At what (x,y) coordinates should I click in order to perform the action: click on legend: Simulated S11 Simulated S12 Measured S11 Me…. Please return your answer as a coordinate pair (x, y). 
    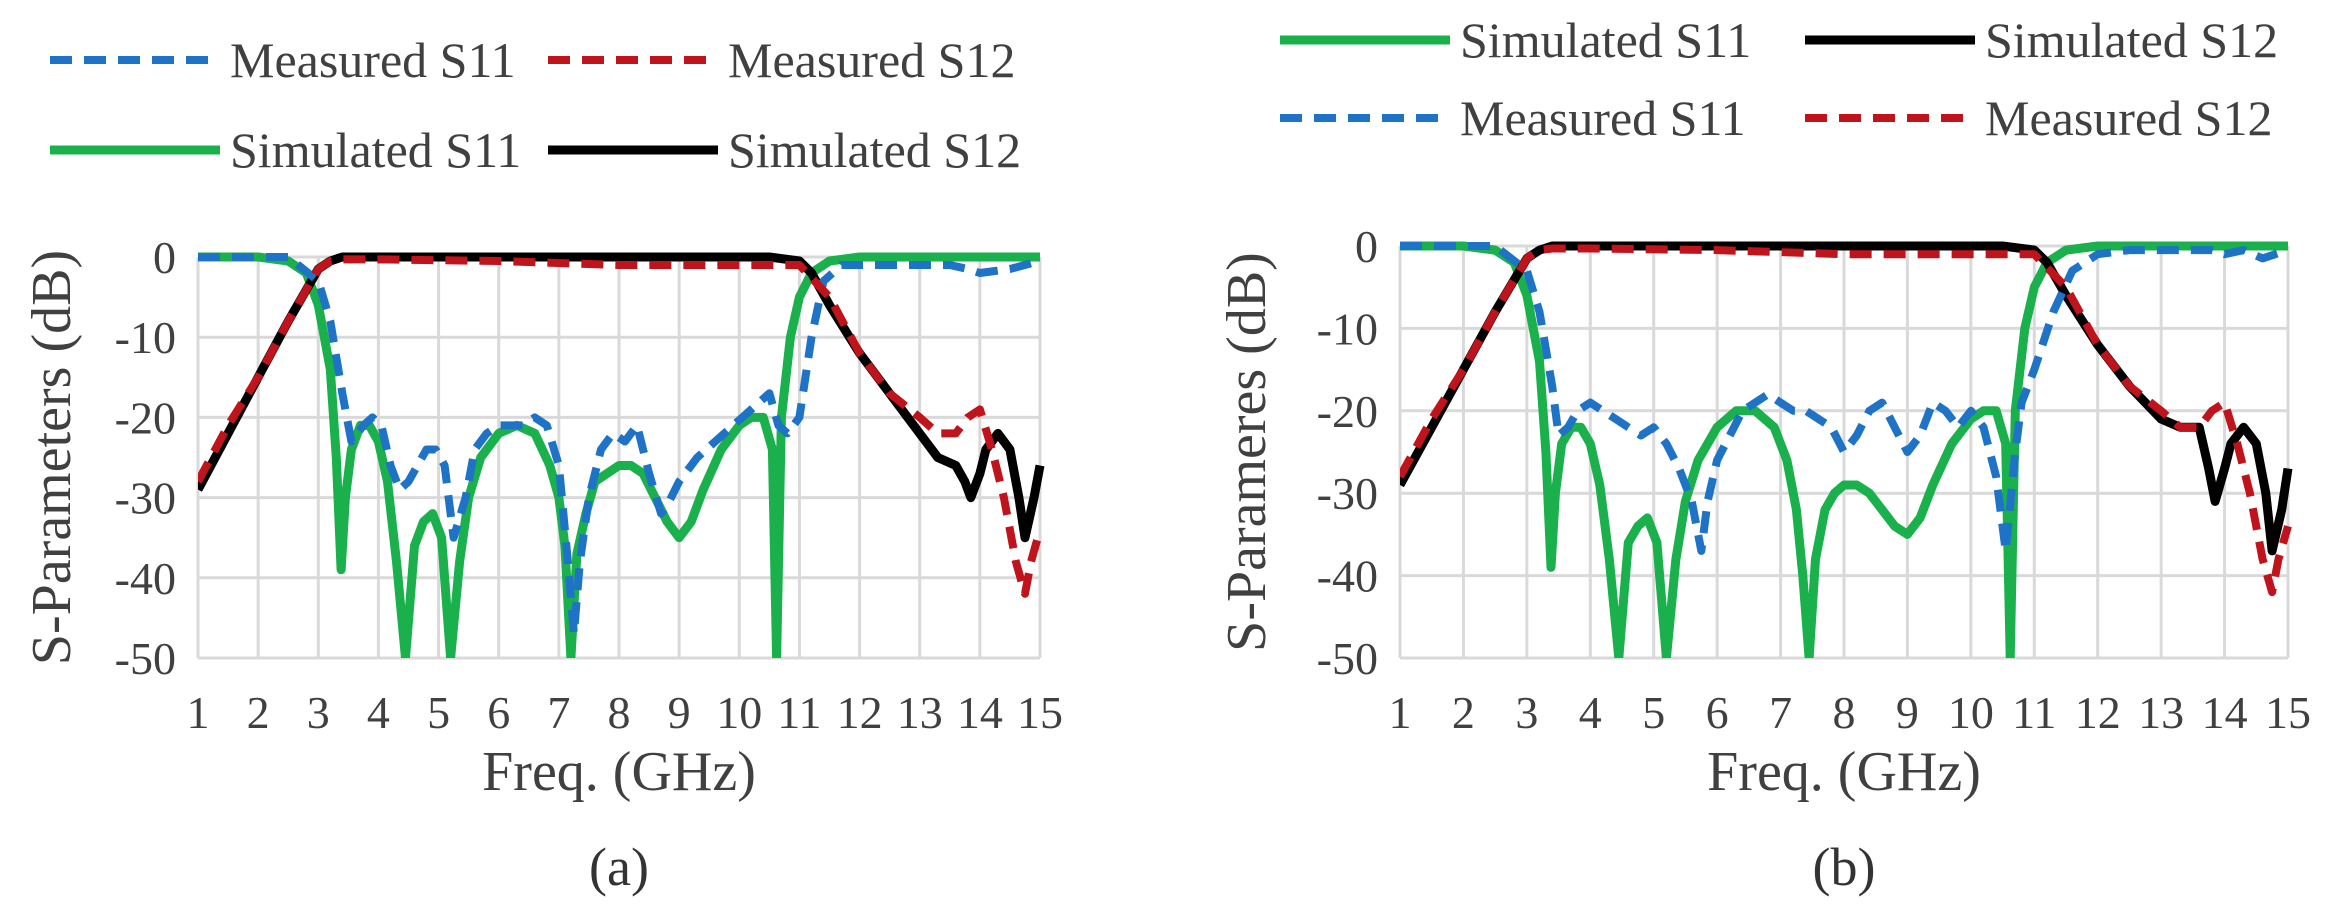
    Looking at the image, I should click on (1779, 79).